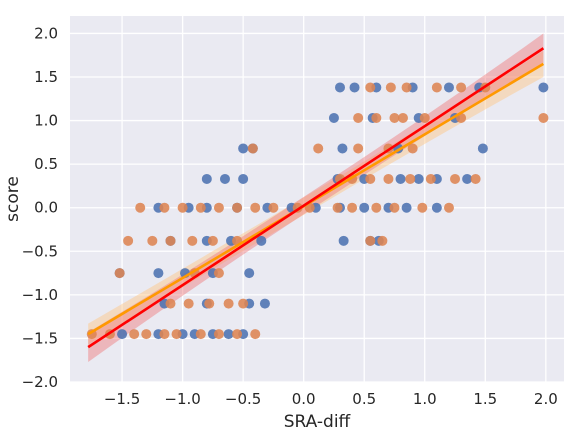  What do you see at coordinates (46, 208) in the screenshot?
I see `y-tick-label: 0.0` at bounding box center [46, 208].